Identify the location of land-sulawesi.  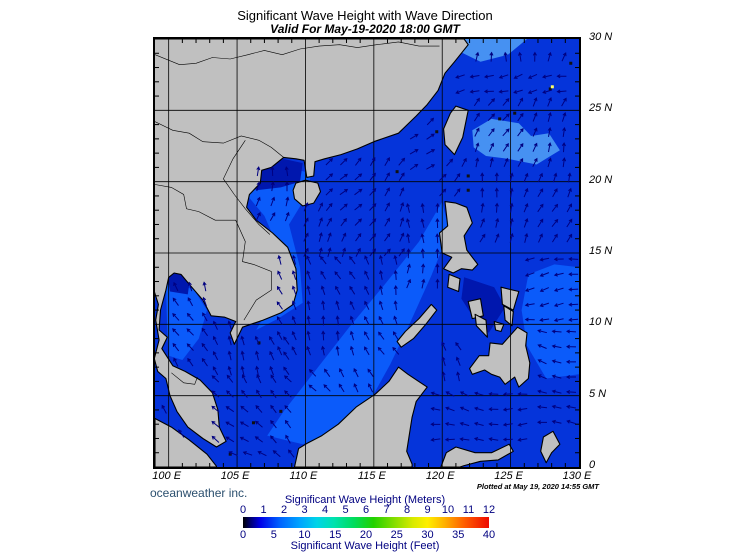
(477, 455).